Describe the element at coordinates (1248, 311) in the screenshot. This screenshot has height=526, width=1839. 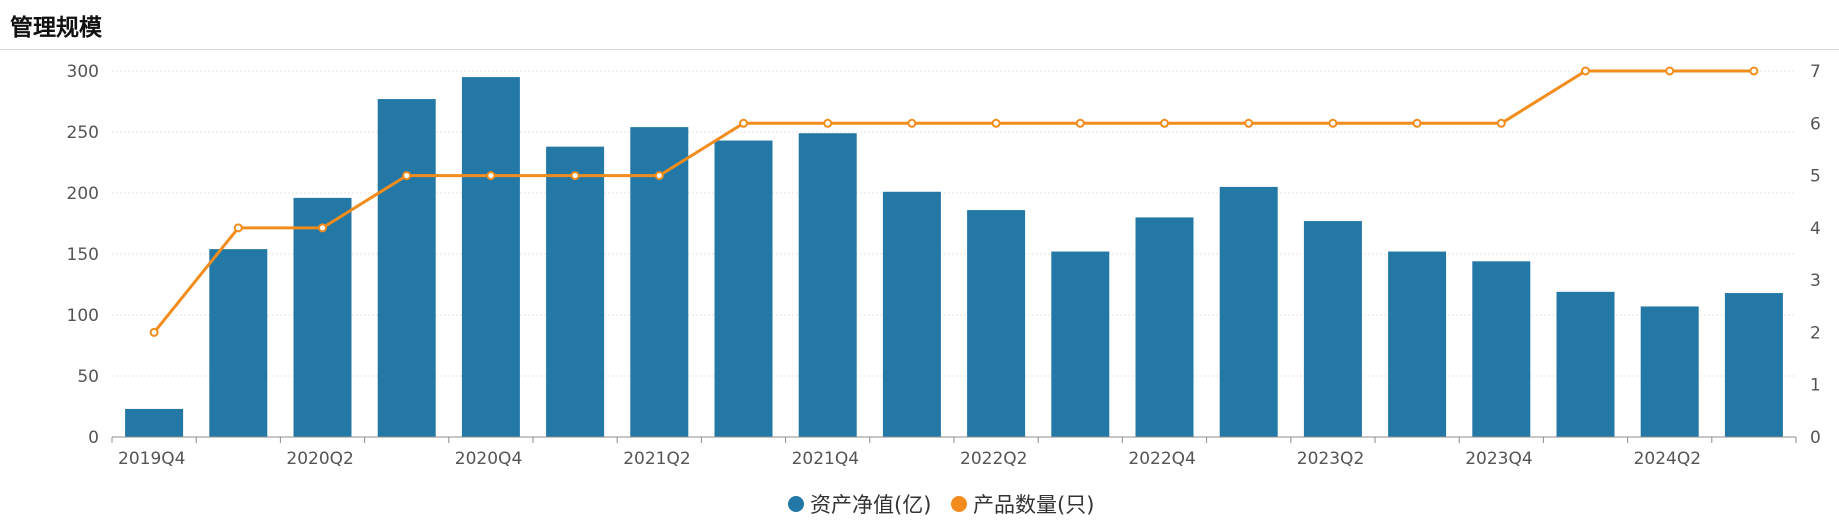
I see `bar-2023Q1` at that location.